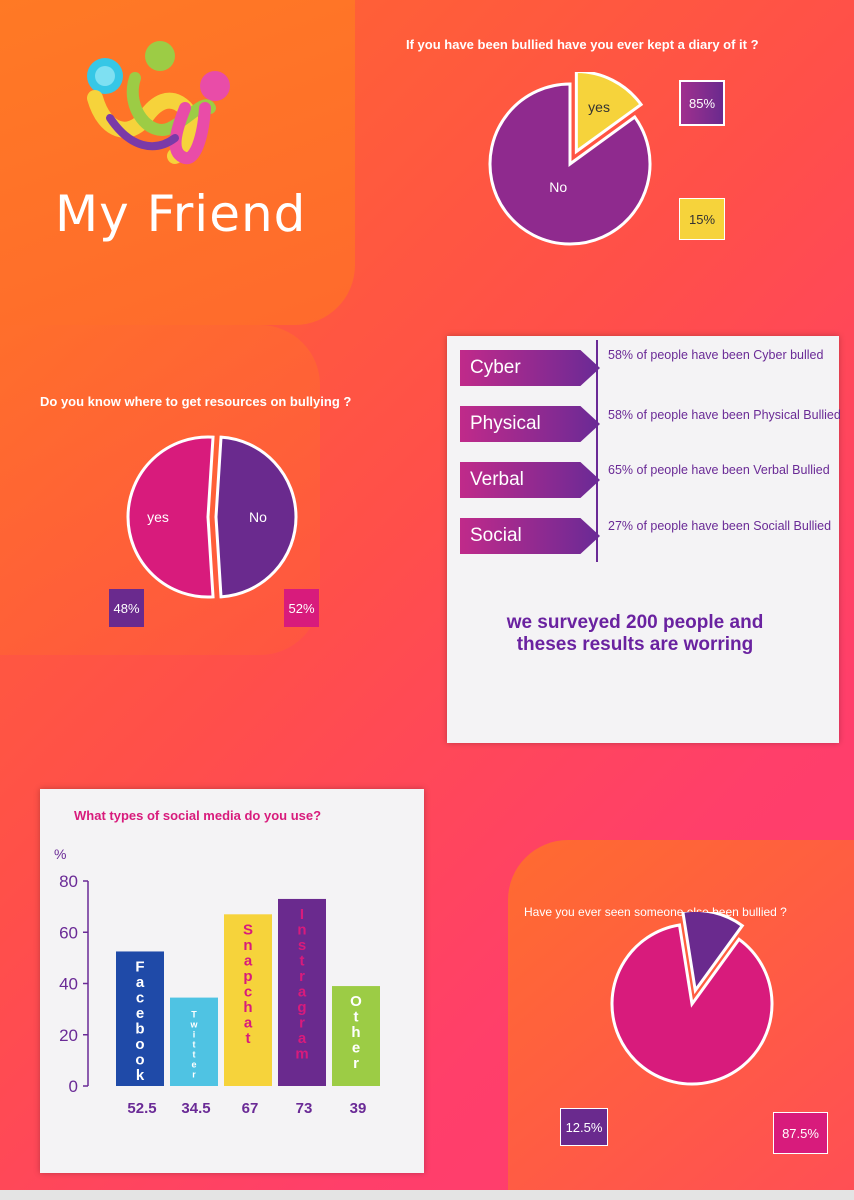 The image size is (854, 1200). Describe the element at coordinates (158, 103) in the screenshot. I see `people-hug-logo-icon` at that location.